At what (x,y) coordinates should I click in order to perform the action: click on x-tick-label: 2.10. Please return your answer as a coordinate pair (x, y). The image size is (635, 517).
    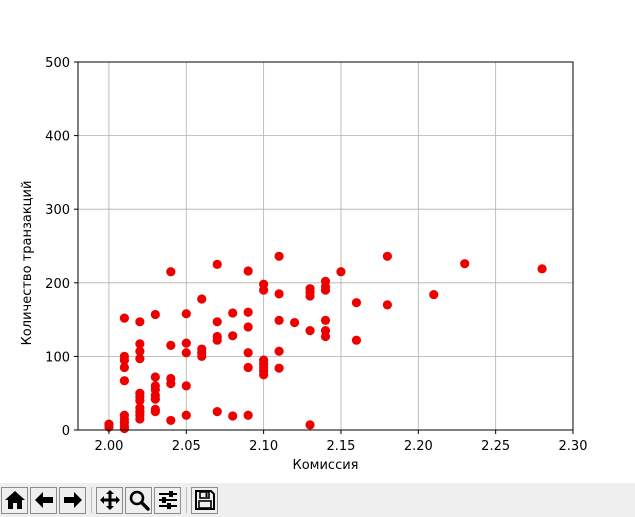
    Looking at the image, I should click on (263, 446).